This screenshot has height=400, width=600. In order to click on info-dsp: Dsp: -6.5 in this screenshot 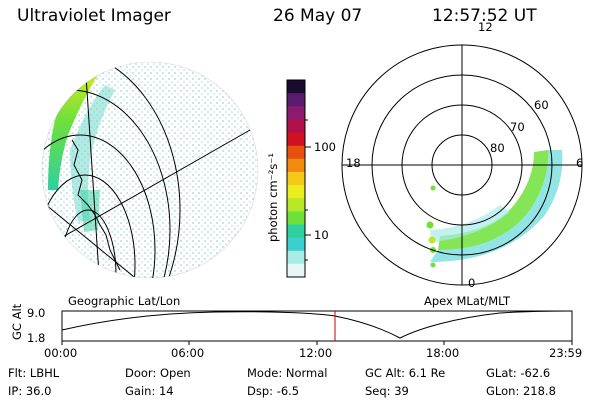, I will do `click(273, 391)`.